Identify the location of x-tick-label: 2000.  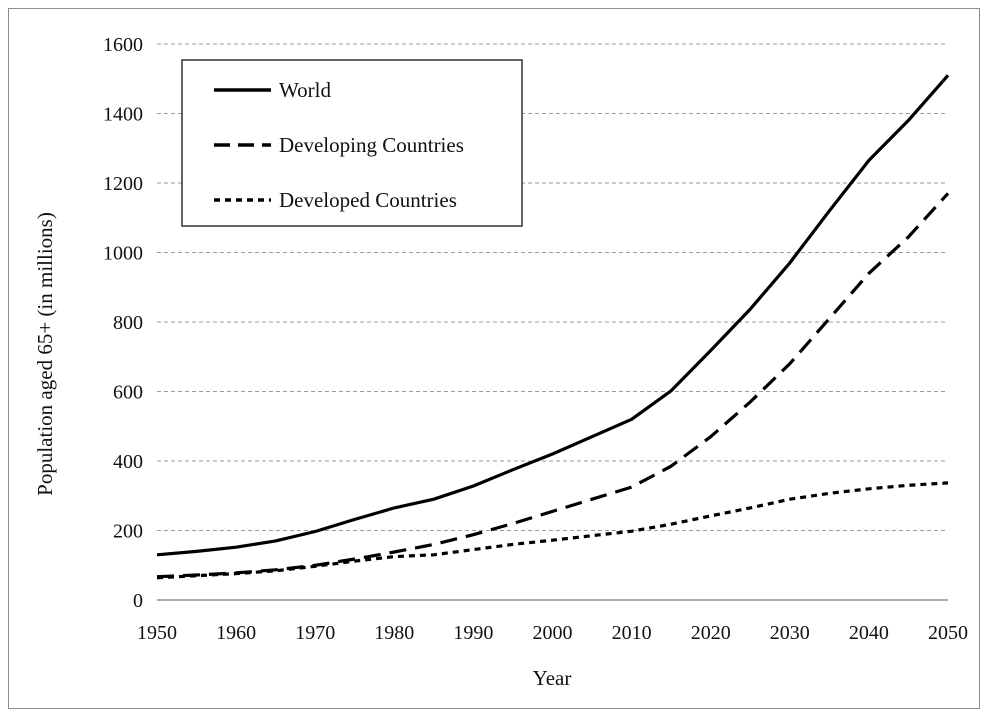
(553, 633).